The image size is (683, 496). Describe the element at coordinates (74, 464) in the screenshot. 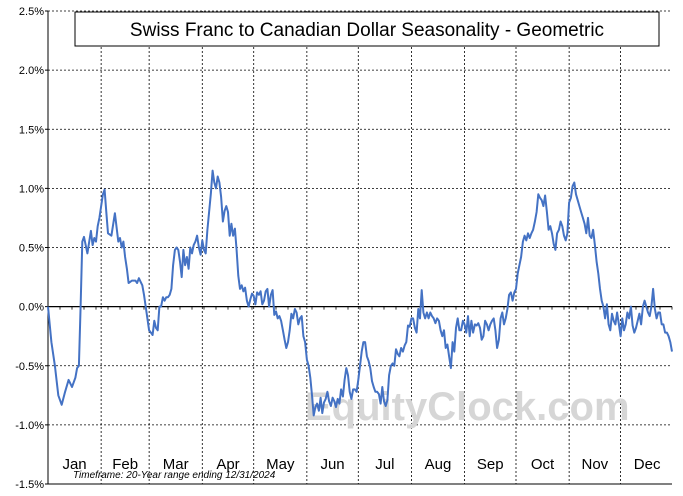

I see `month-label-jan: Jan` at that location.